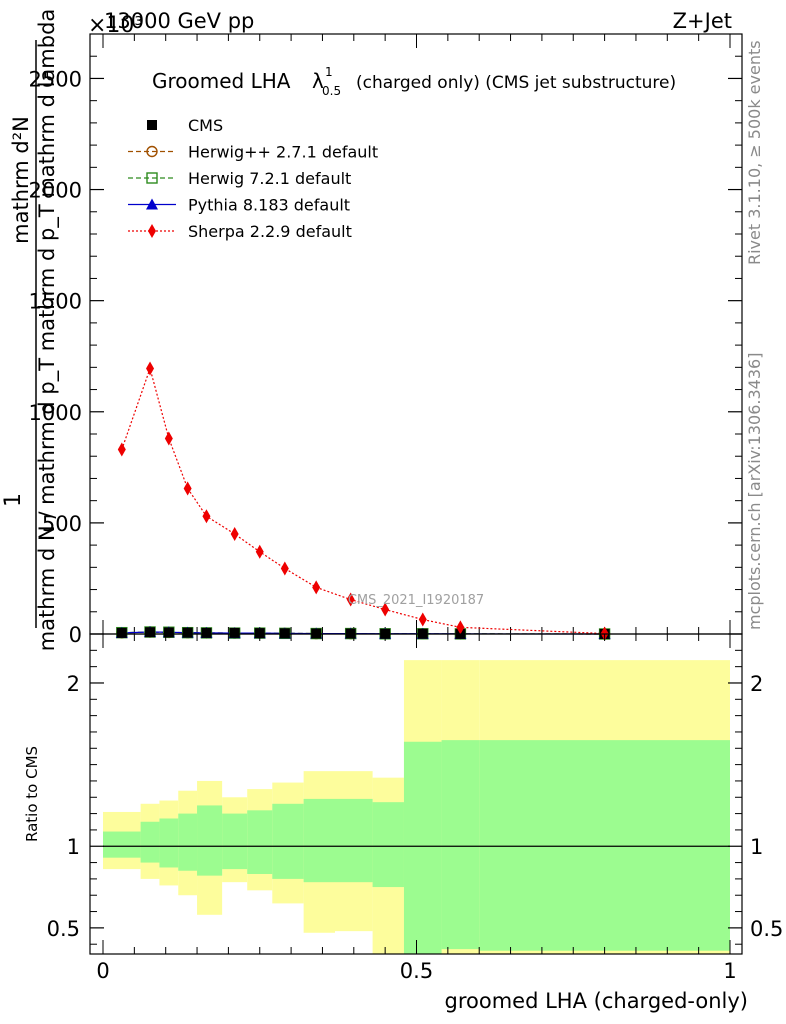 This screenshot has height=1024, width=786. What do you see at coordinates (63, 929) in the screenshot?
I see `ratio-y-tick-label: 0.5` at bounding box center [63, 929].